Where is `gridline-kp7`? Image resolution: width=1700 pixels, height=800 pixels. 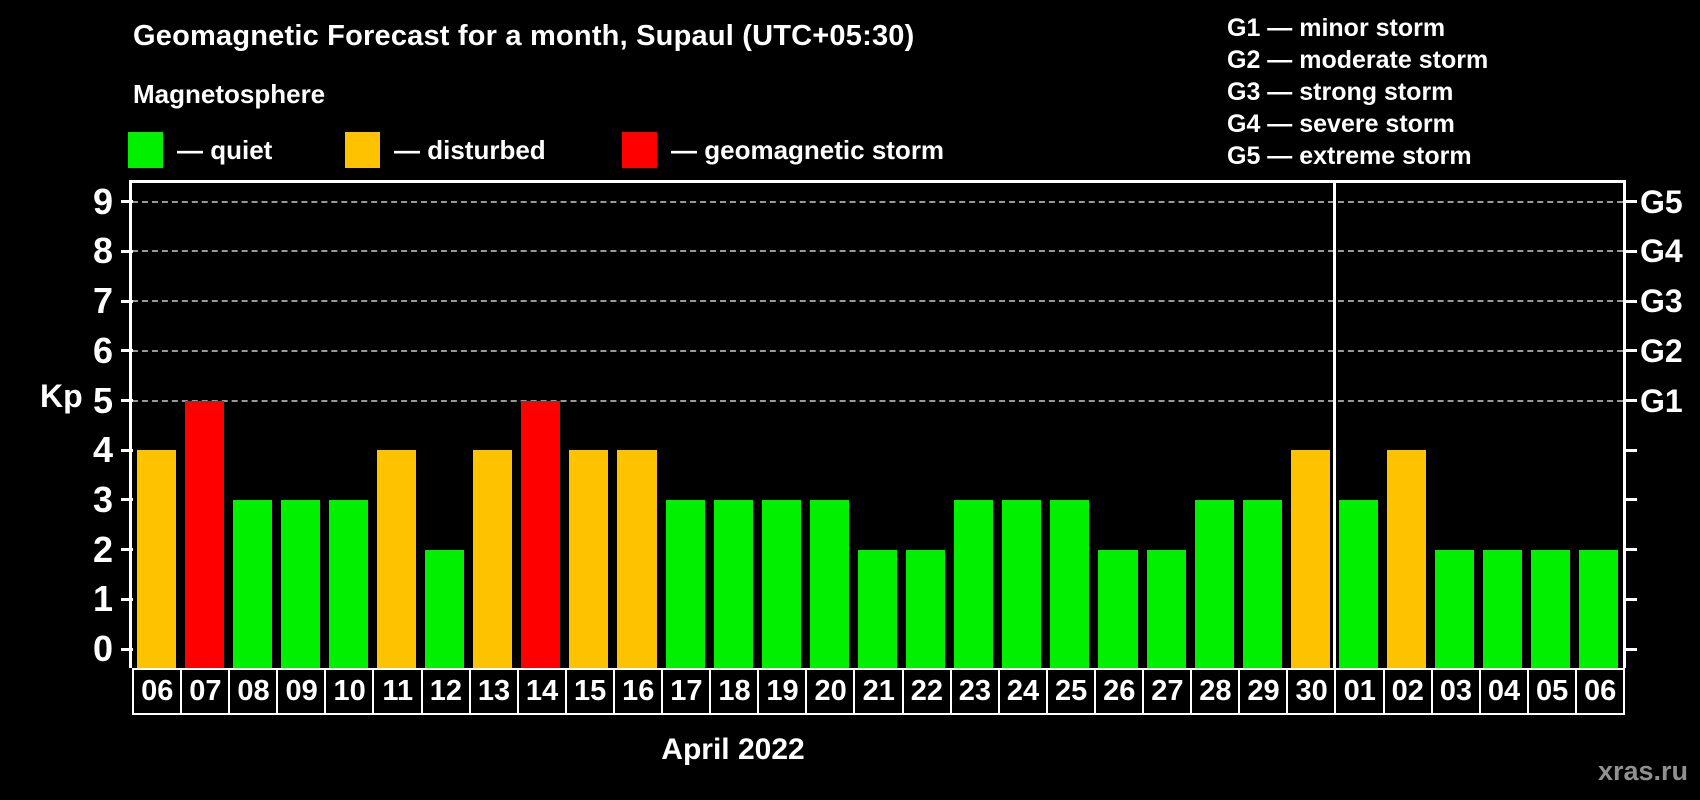
gridline-kp7 is located at coordinates (877, 301).